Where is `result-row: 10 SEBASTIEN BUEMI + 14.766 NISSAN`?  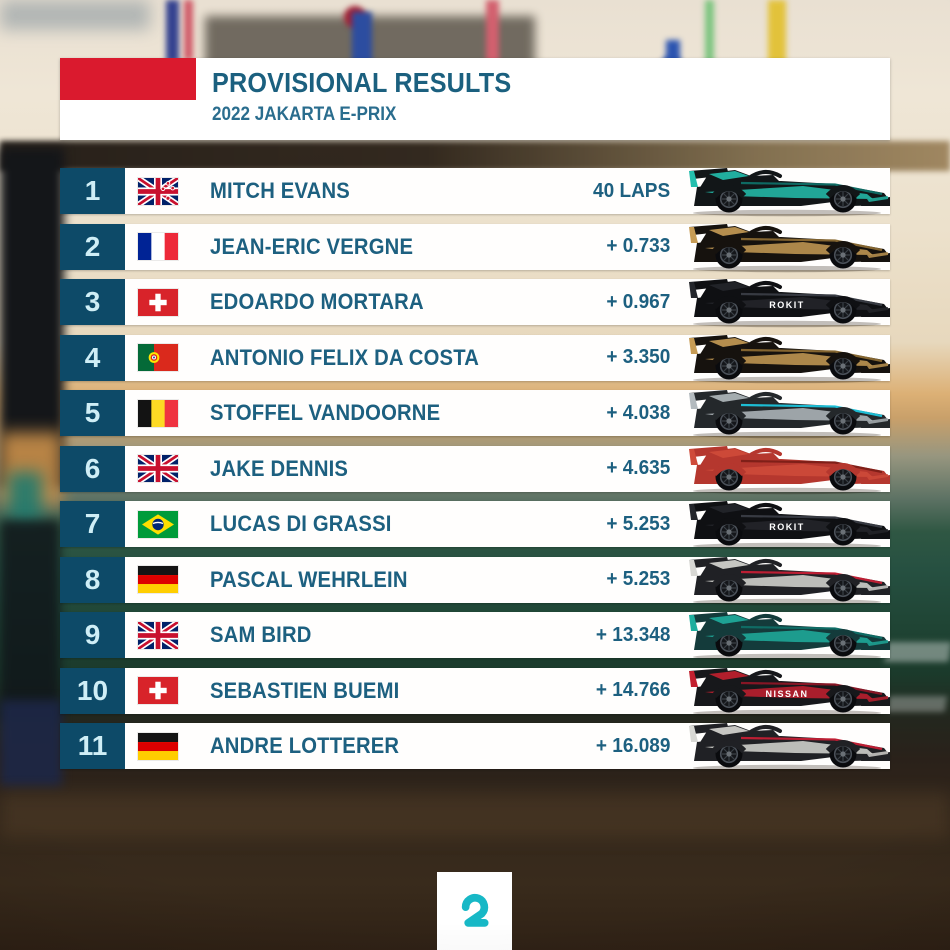
result-row: 10 SEBASTIEN BUEMI + 14.766 NISSAN is located at coordinates (475, 691).